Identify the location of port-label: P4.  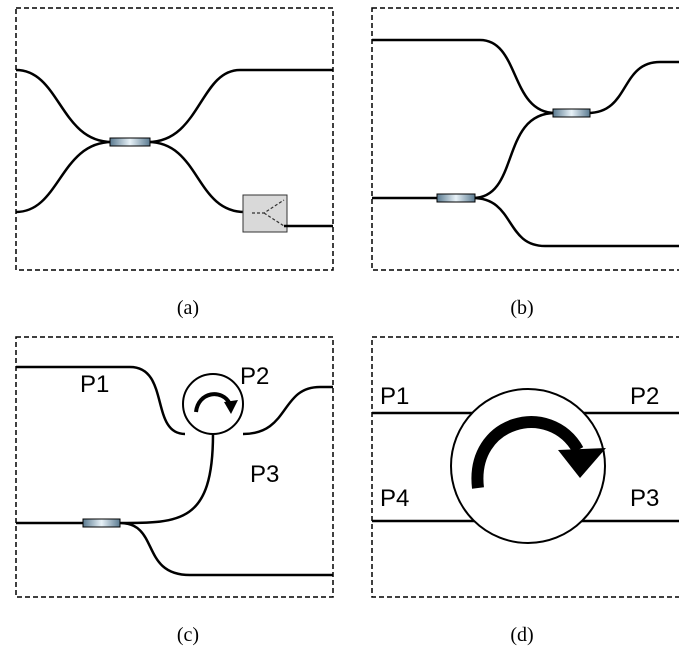
(394, 498).